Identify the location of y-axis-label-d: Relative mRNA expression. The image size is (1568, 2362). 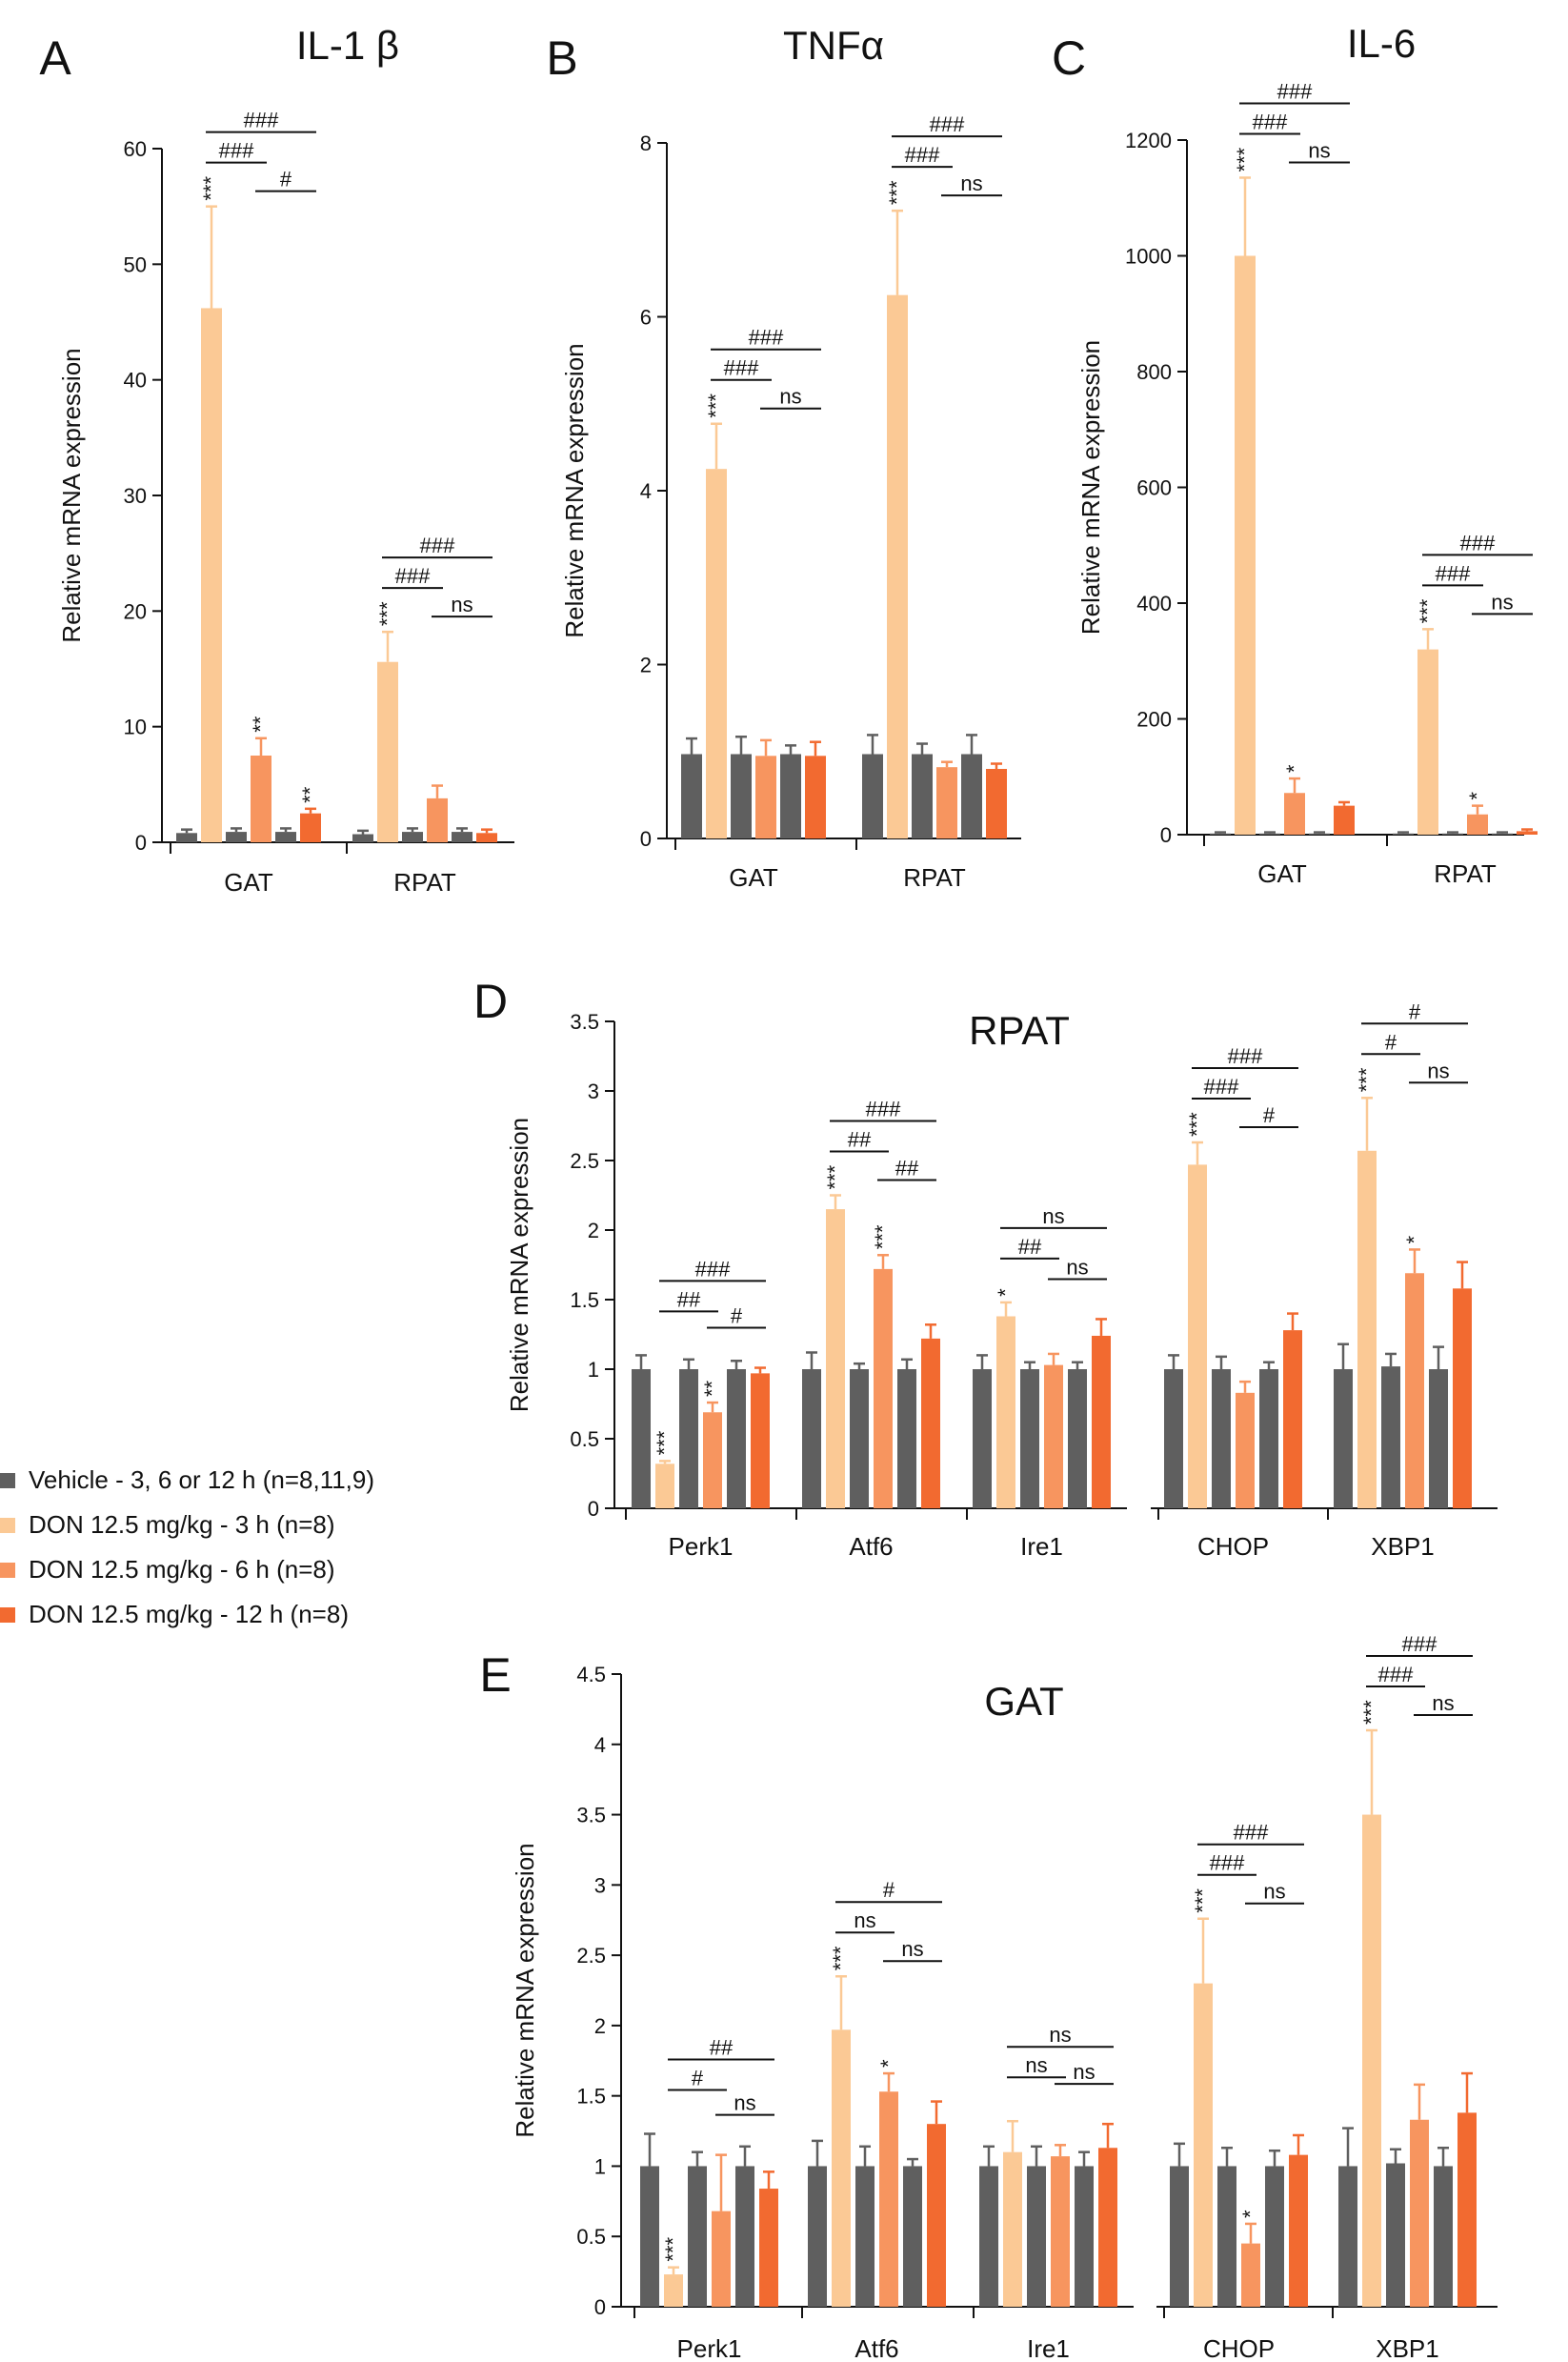
(519, 1265).